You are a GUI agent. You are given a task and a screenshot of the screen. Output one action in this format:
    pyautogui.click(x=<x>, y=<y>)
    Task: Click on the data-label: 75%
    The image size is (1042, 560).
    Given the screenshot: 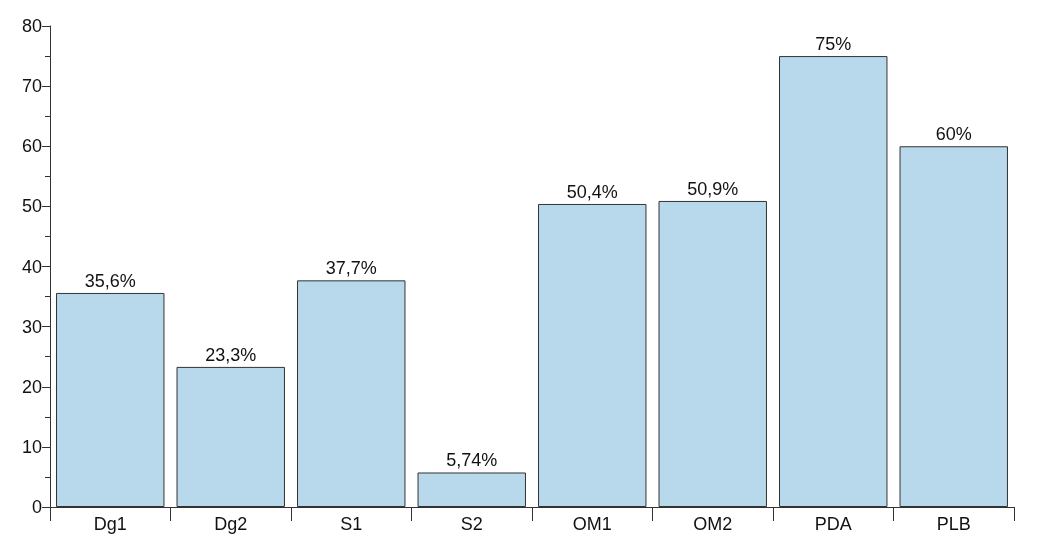 What is the action you would take?
    pyautogui.click(x=833, y=44)
    